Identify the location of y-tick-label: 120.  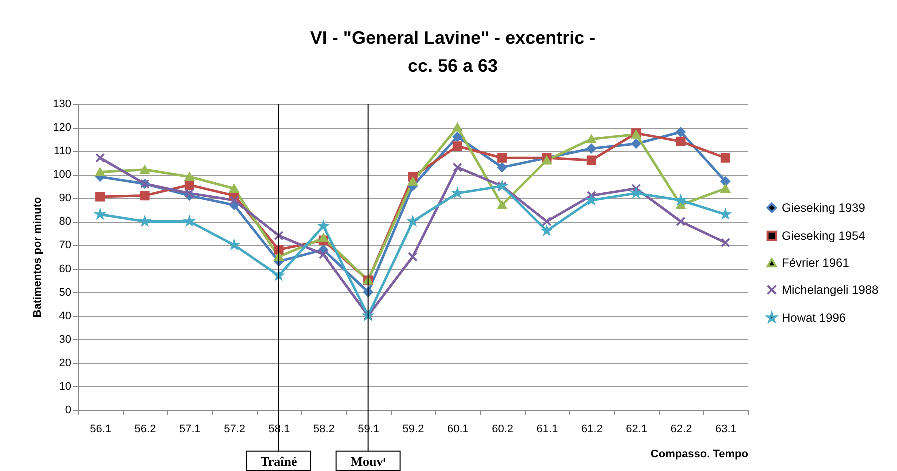
(62, 128).